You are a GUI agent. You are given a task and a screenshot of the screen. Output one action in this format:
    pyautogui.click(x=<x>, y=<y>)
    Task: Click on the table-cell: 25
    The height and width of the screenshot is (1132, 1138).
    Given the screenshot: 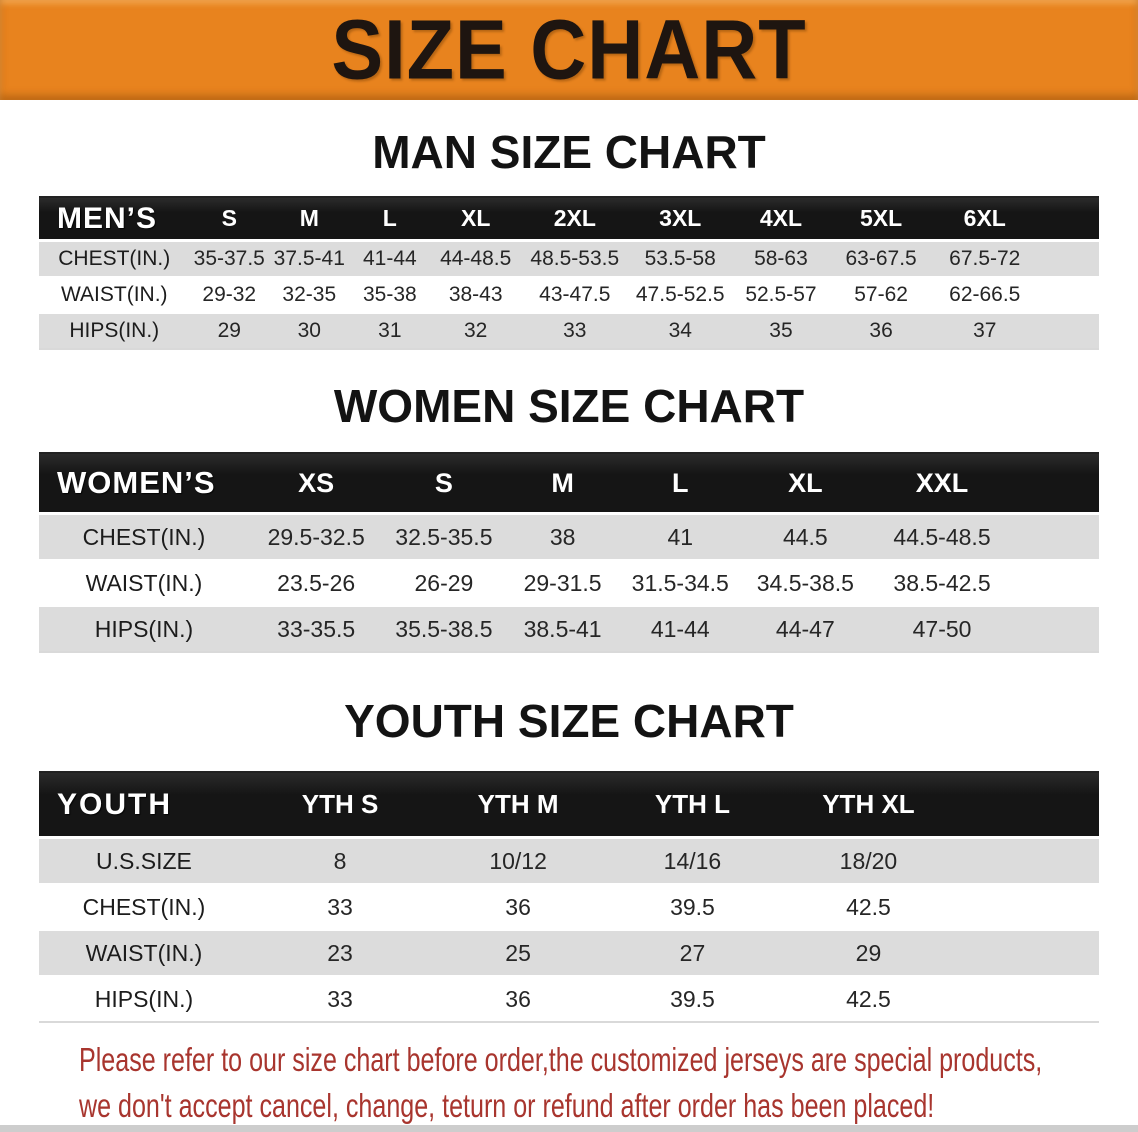 What is the action you would take?
    pyautogui.click(x=518, y=952)
    